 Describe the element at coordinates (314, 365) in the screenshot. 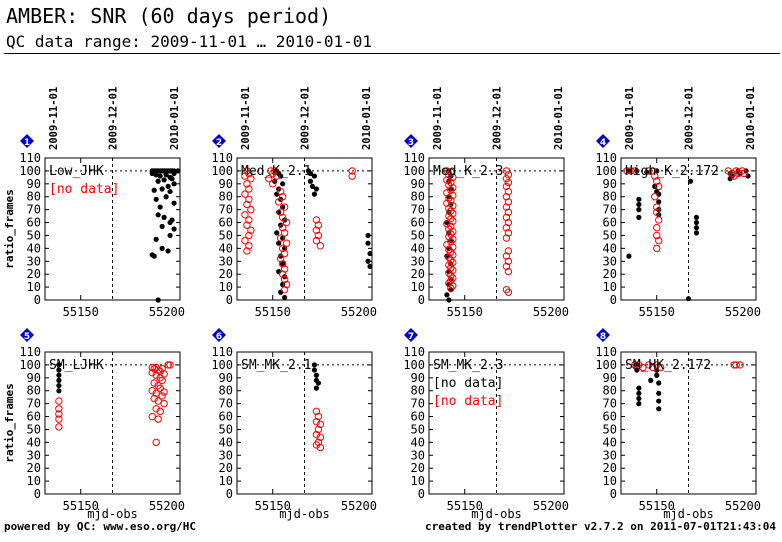

I see `panel-6-point-filled` at that location.